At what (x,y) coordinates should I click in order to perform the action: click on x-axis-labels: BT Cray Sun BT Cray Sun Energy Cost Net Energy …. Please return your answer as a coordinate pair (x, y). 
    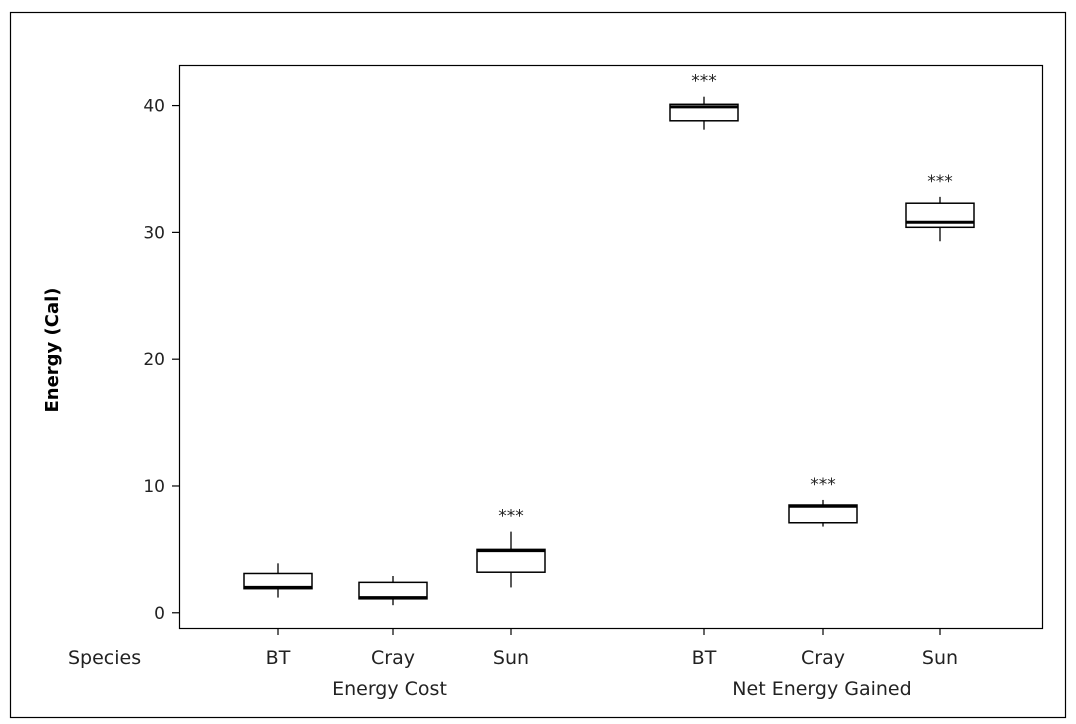
    Looking at the image, I should click on (612, 664).